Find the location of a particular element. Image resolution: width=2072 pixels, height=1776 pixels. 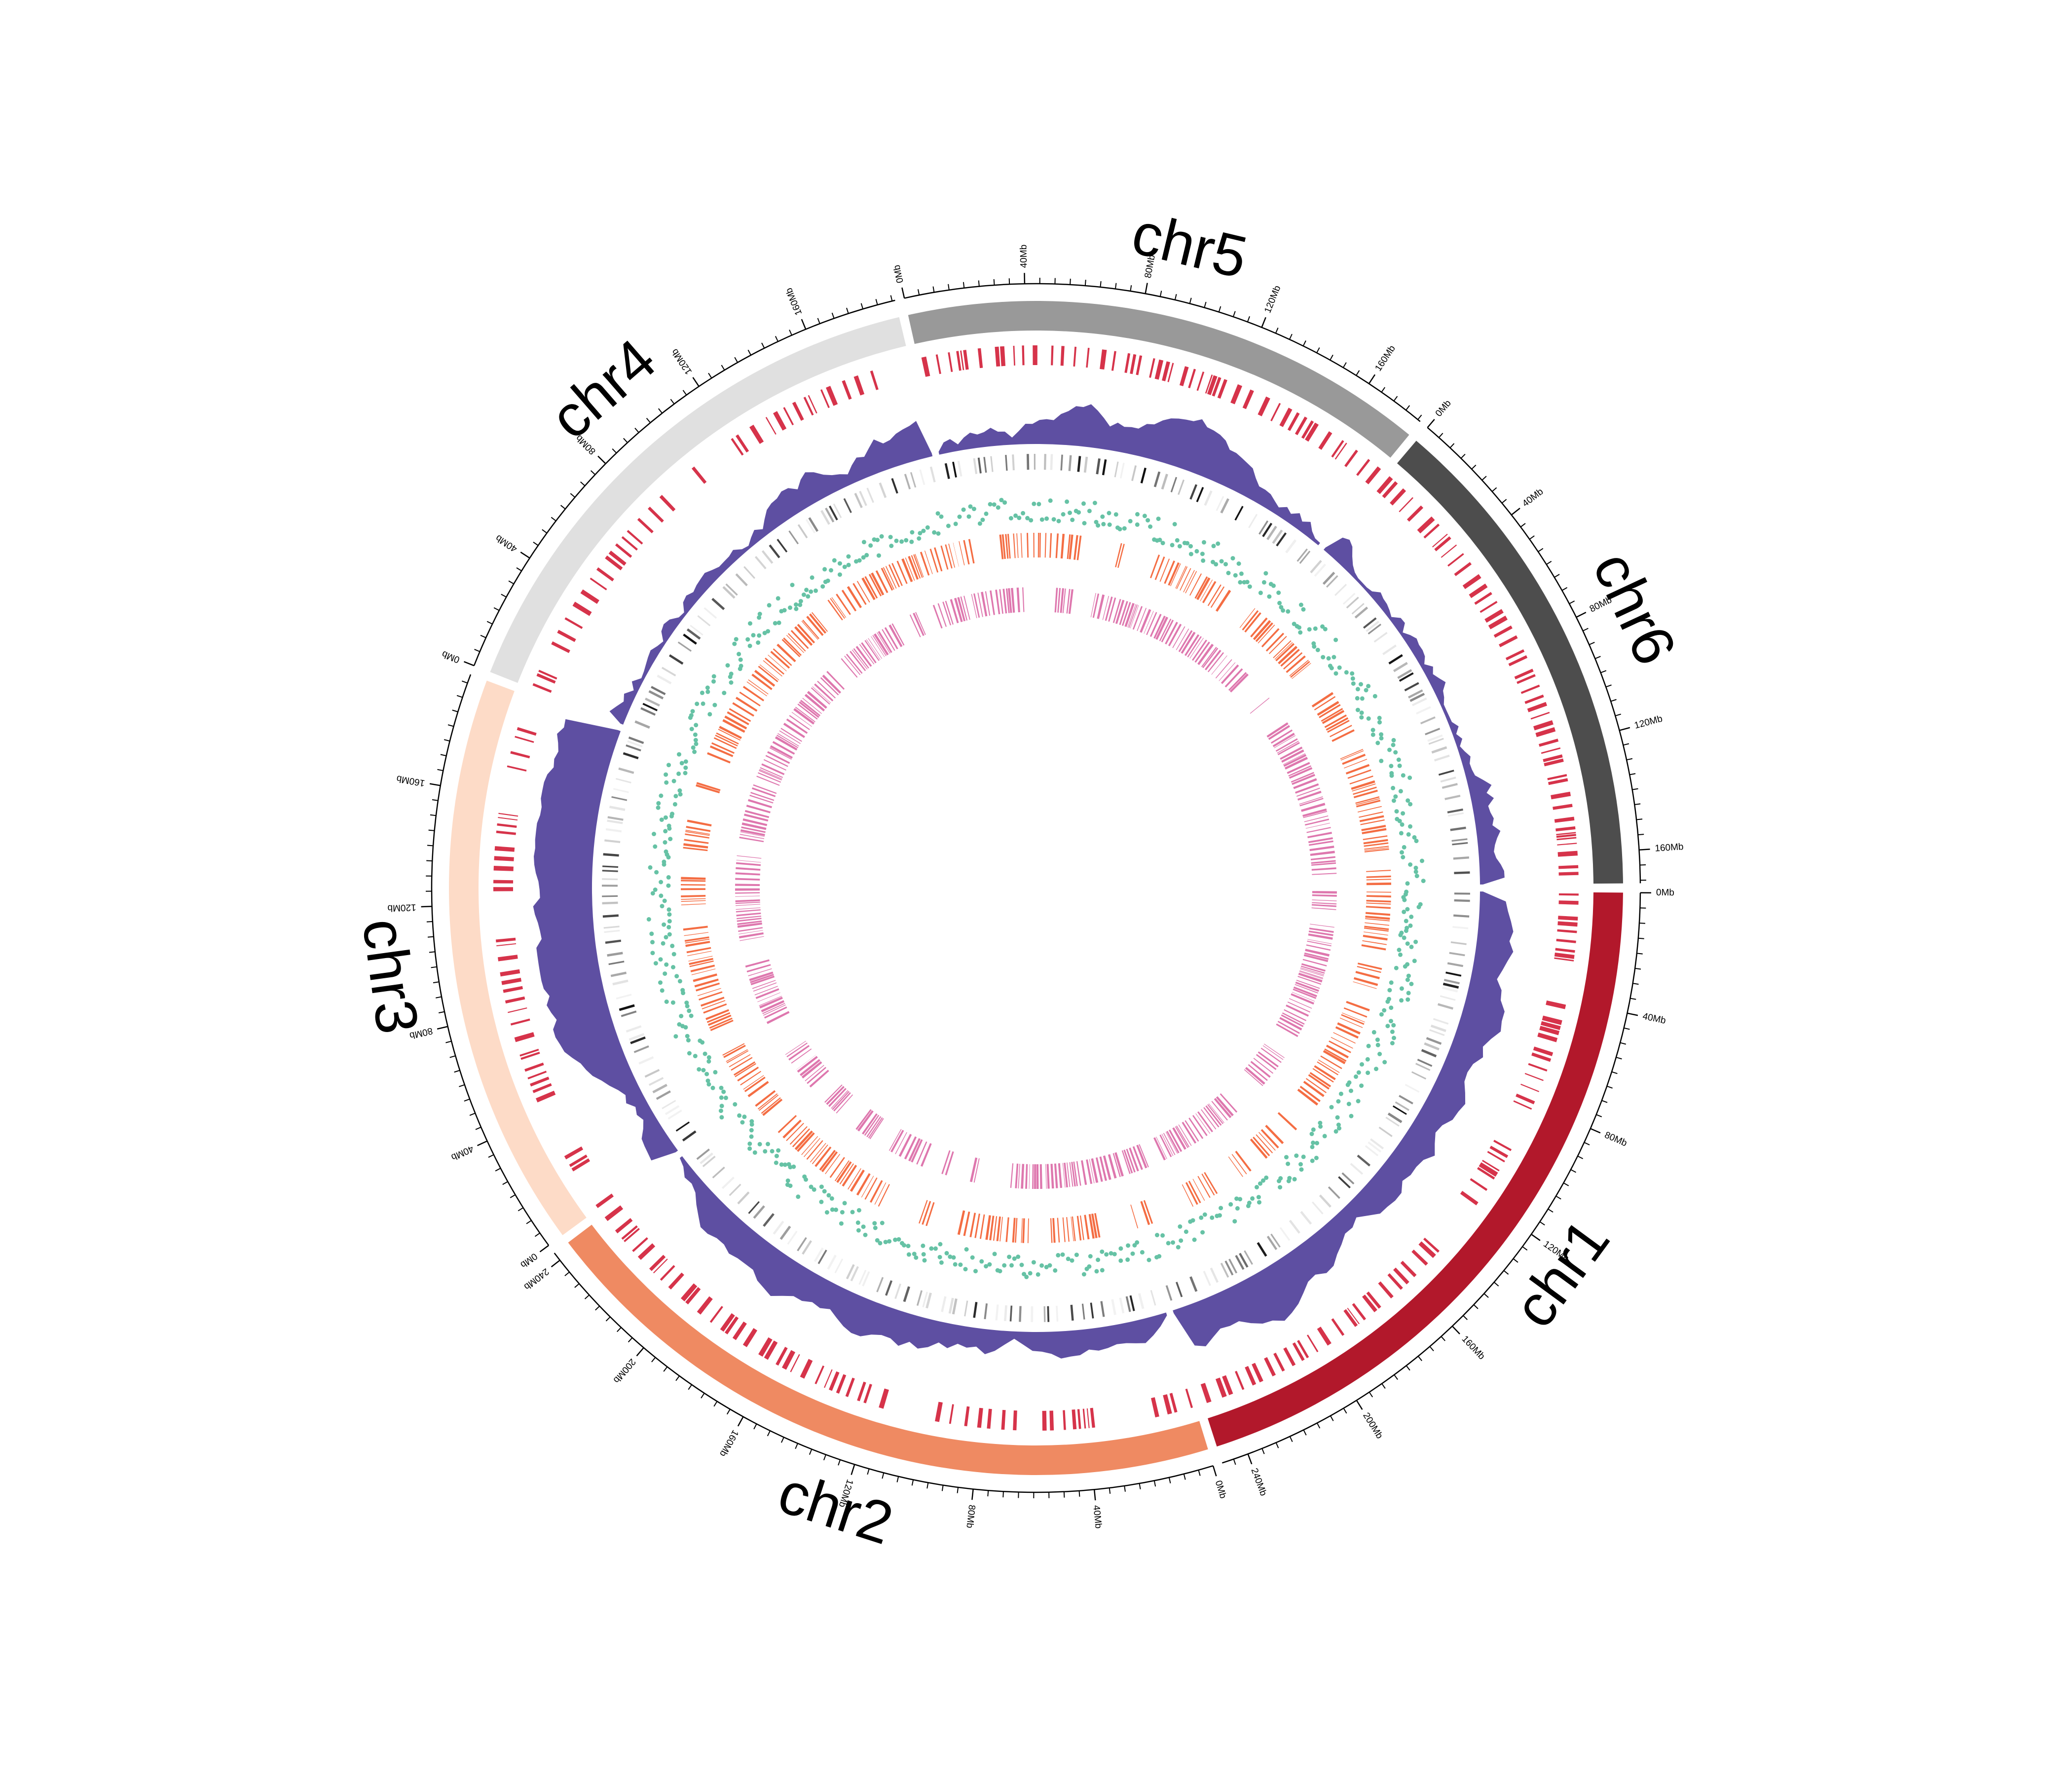

tick-label: 120Mb is located at coordinates (1648, 722).